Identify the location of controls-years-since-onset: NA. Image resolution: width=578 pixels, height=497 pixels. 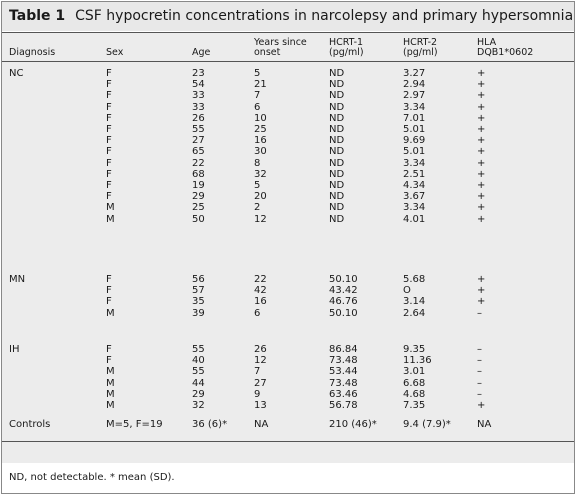
(261, 424).